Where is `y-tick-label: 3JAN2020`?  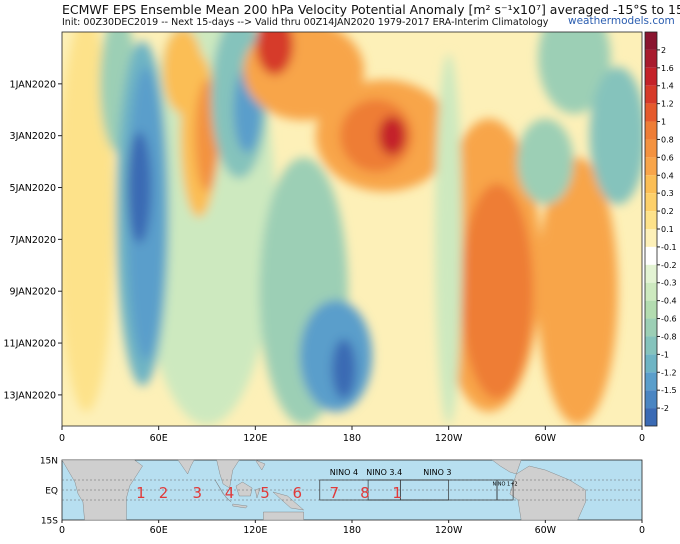 y-tick-label: 3JAN2020 is located at coordinates (33, 136).